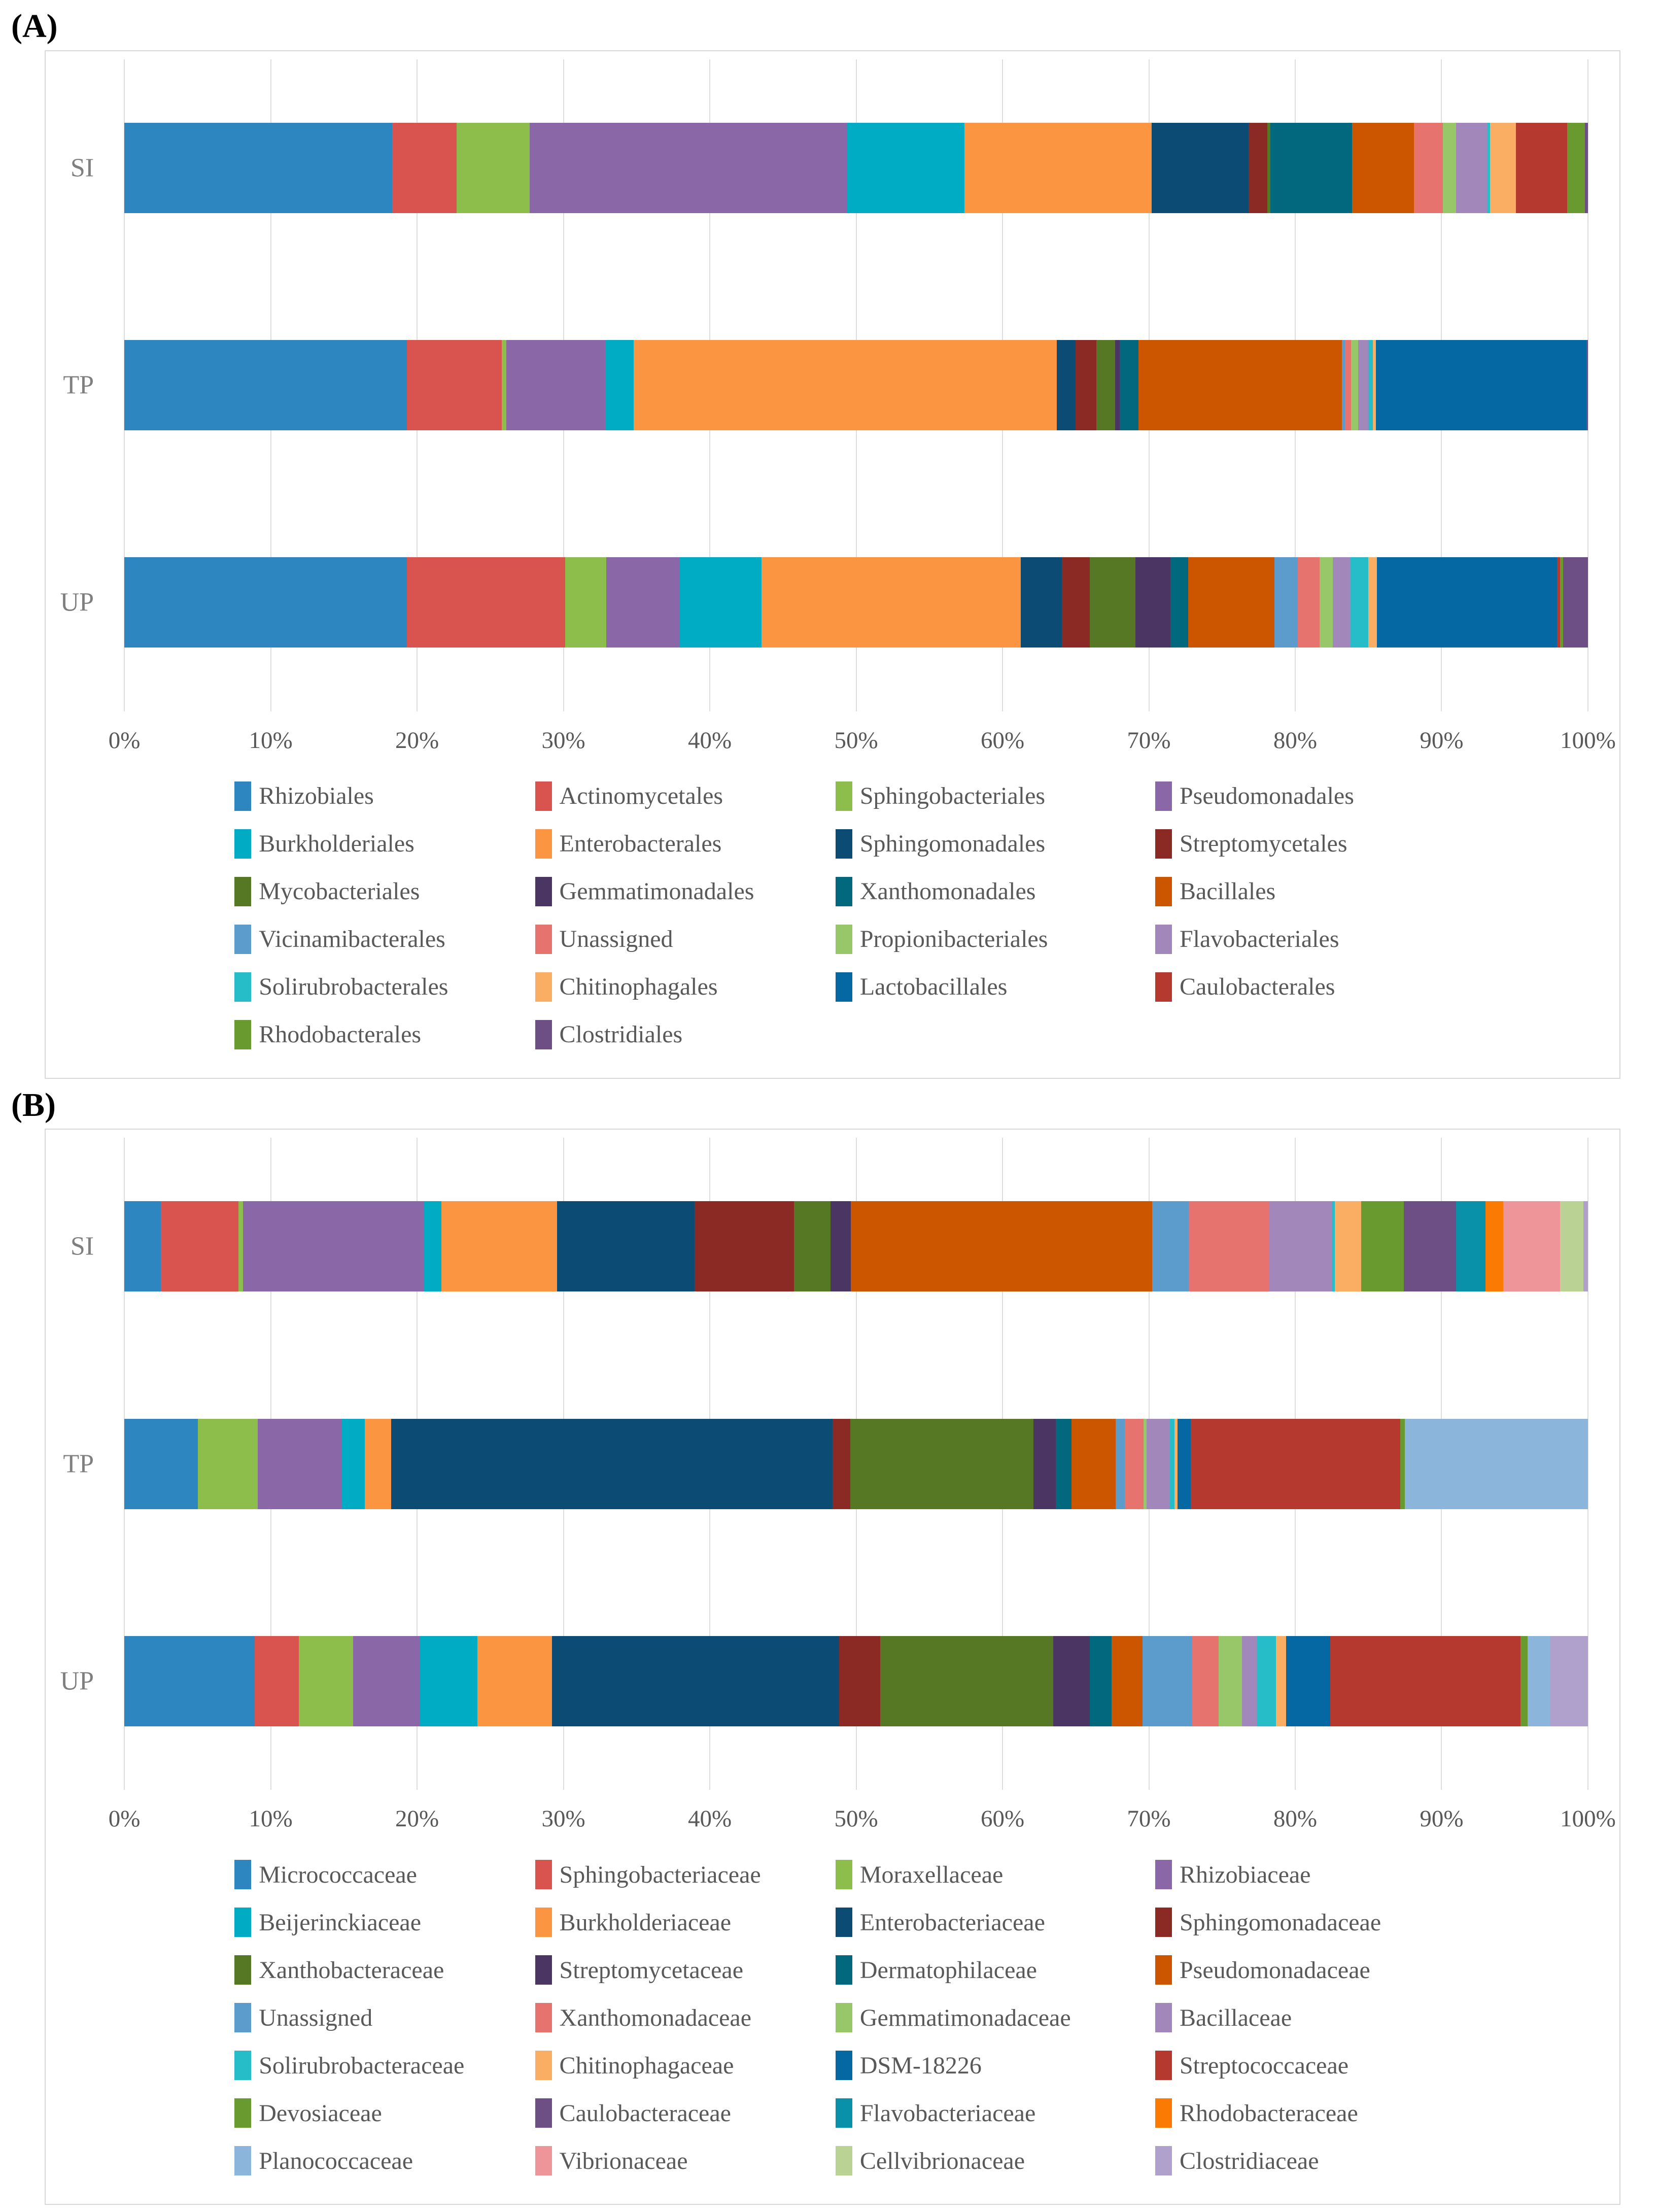 The image size is (1660, 2212). Describe the element at coordinates (953, 939) in the screenshot. I see `legend-label: Propionibacteriales` at that location.